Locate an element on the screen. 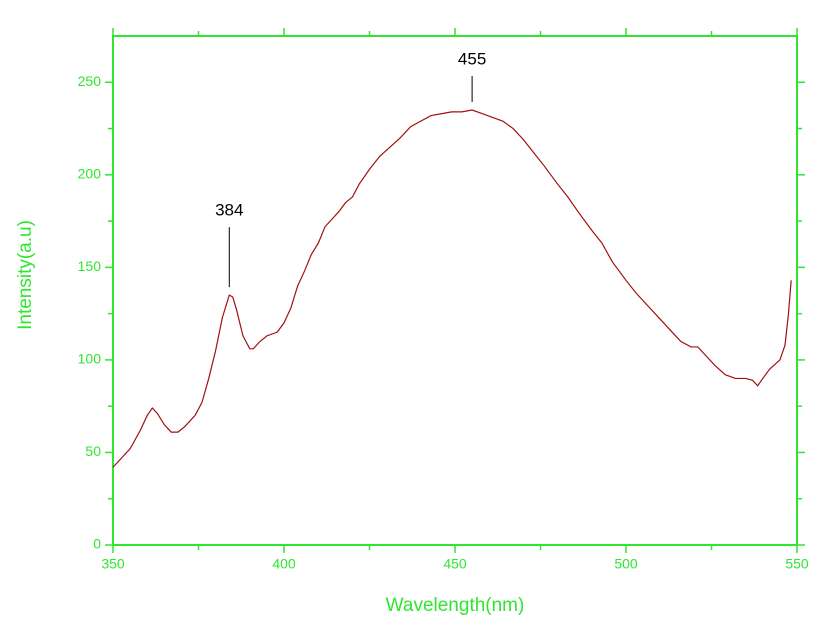  y-tick-label: 250 is located at coordinates (90, 81).